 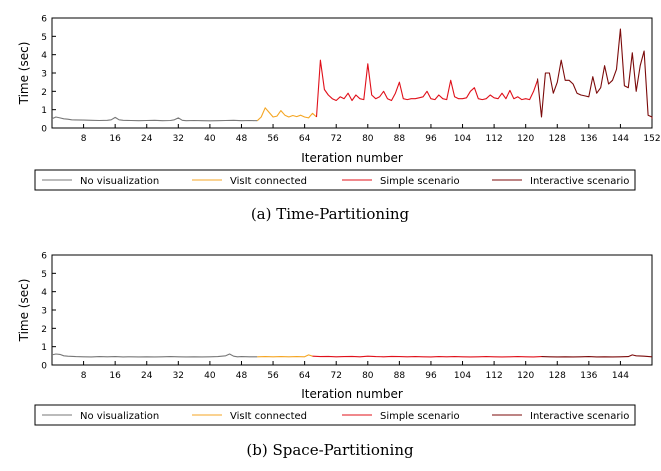 I want to click on caption-b: (b) Space-Partitioning, so click(x=330, y=450).